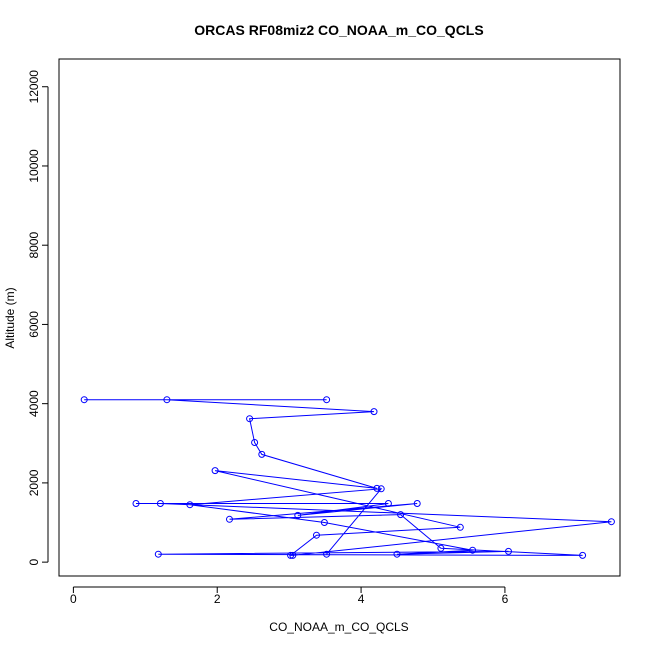  I want to click on x-axis-label: CO_NOAA_m_CO_QCLS, so click(338, 627).